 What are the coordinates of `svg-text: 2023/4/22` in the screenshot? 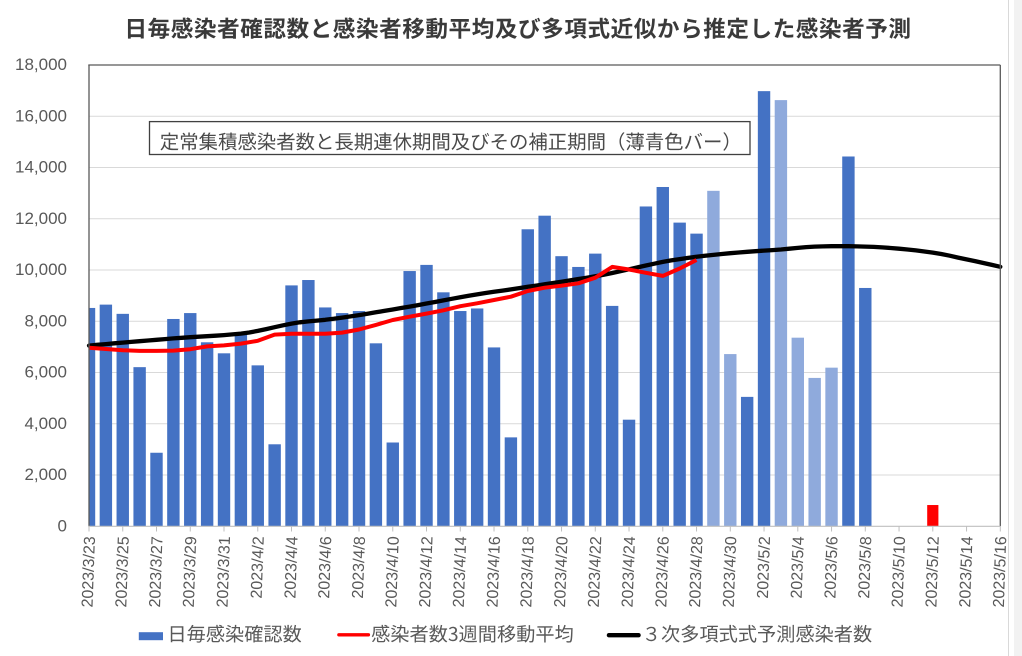 It's located at (595, 572).